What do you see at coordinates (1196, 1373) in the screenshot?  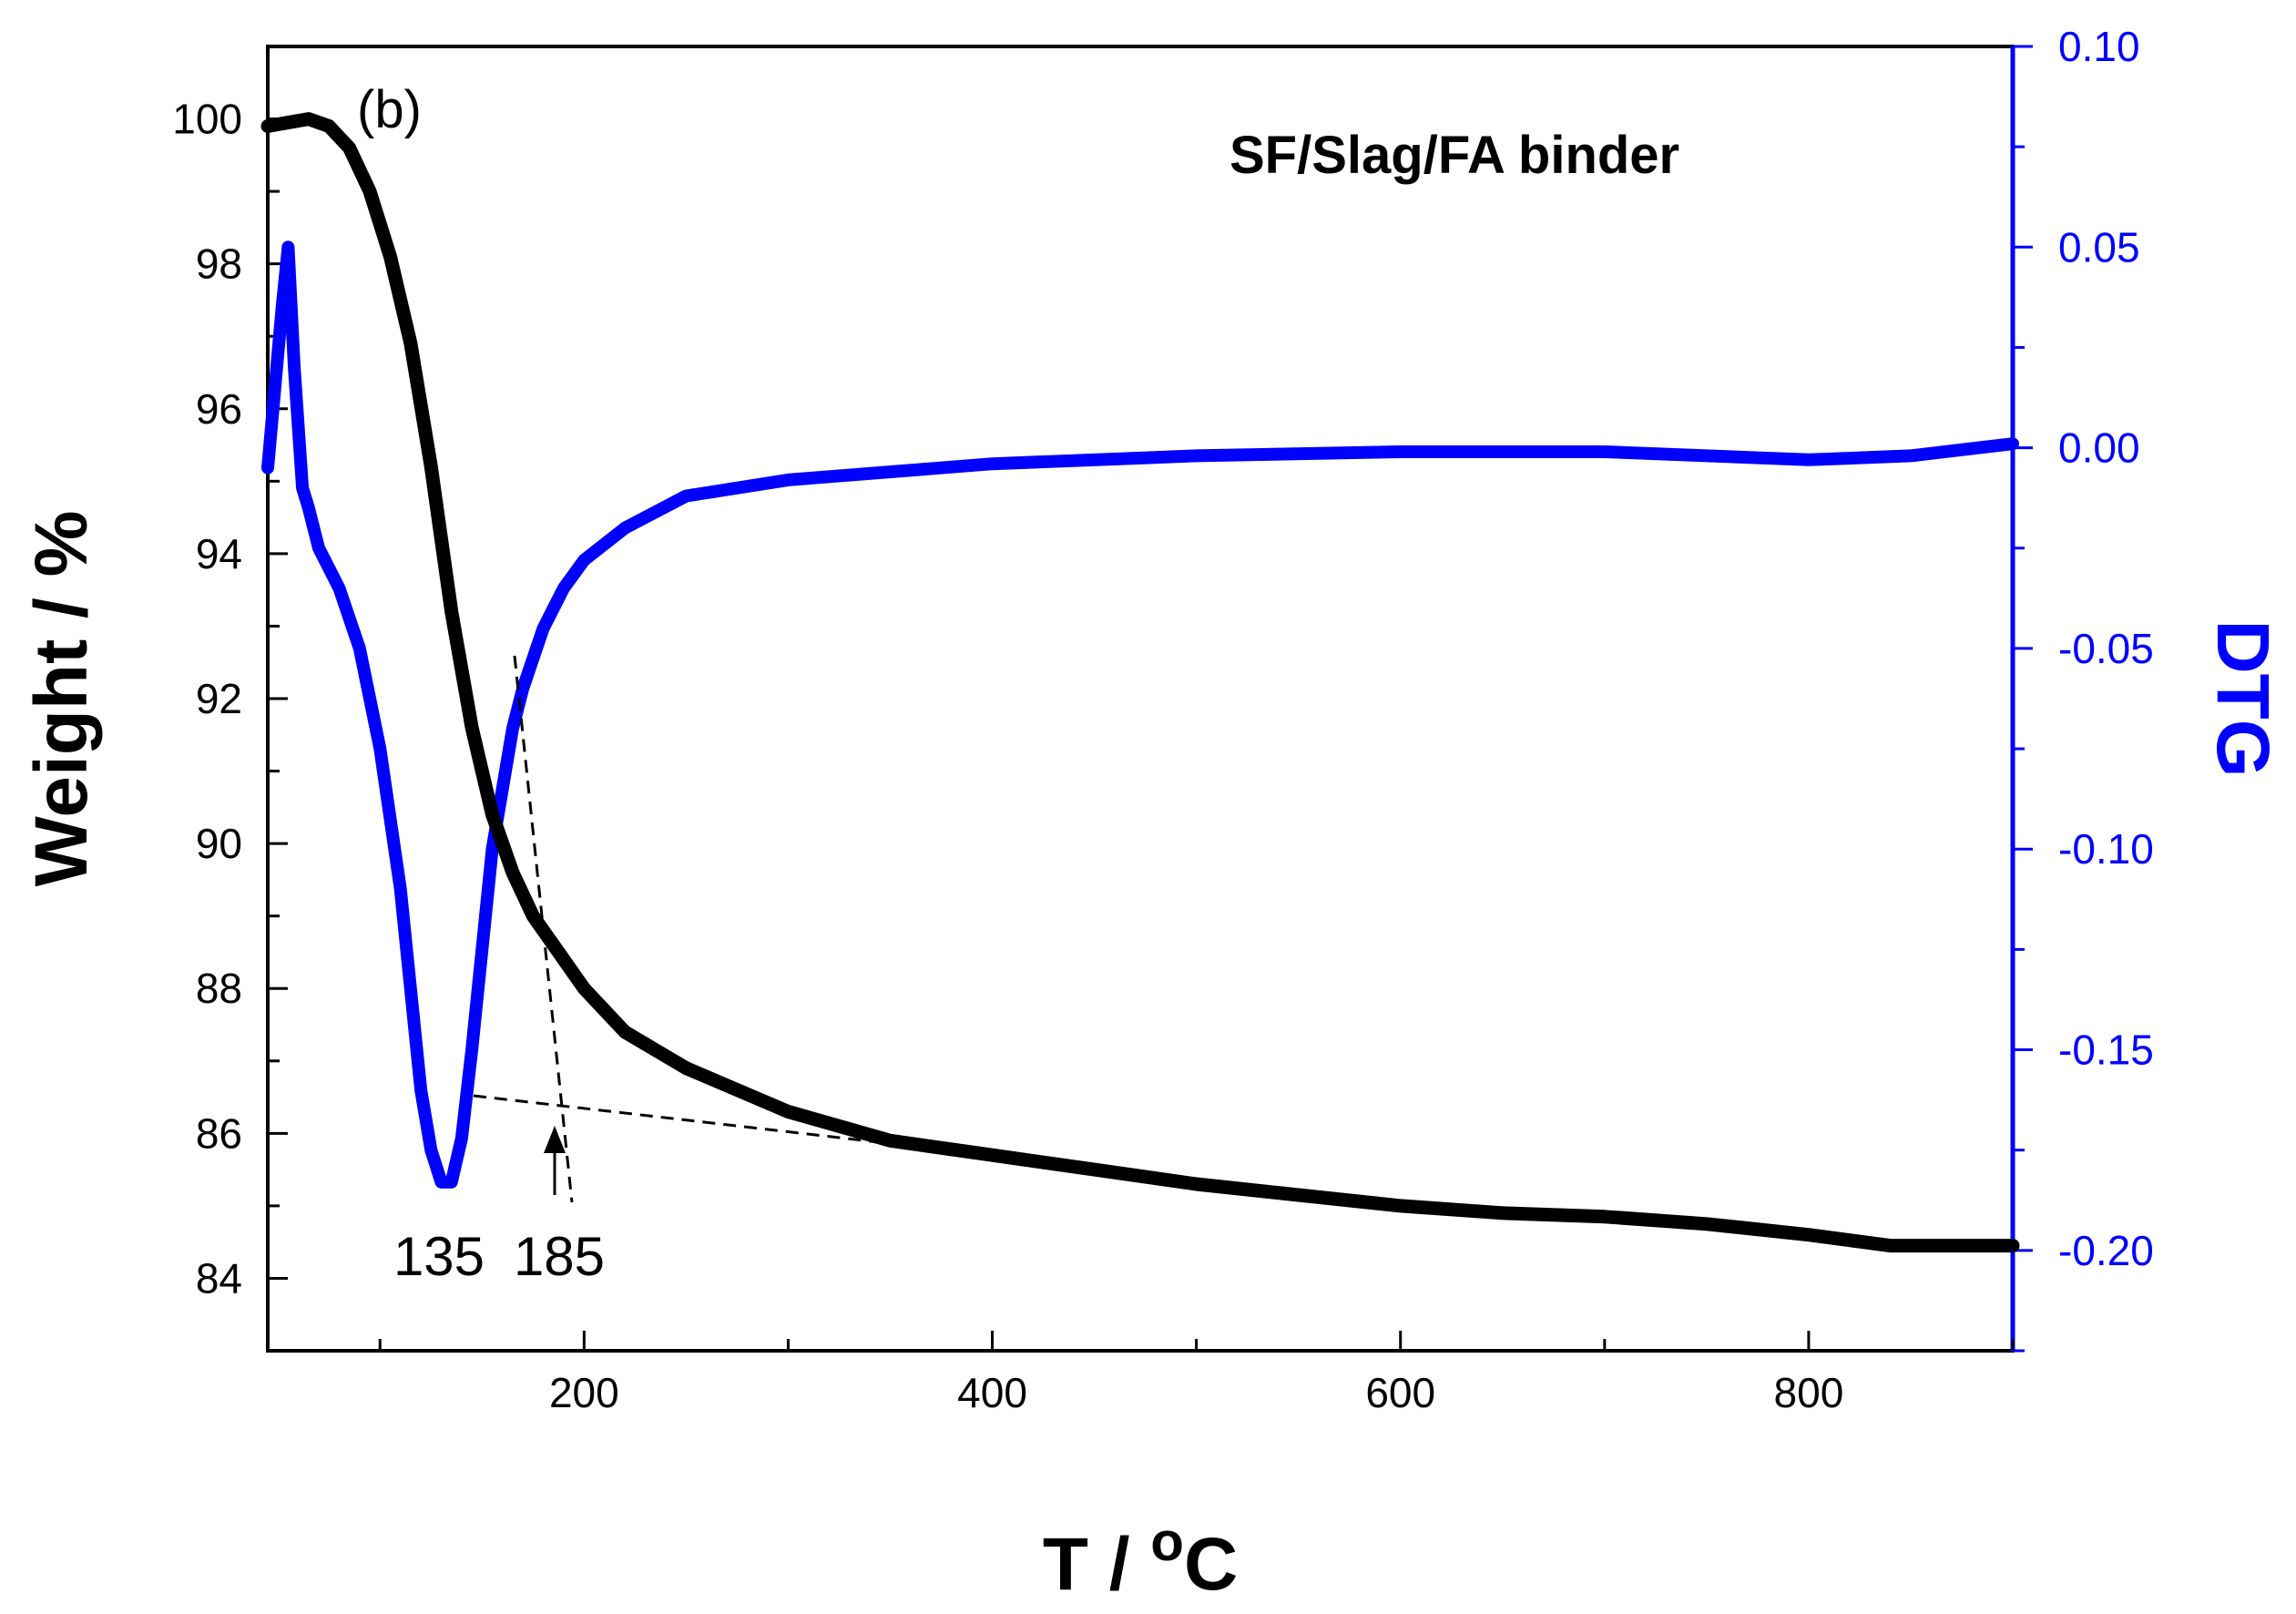 I see `x-axis-ticks: 200 400 600 800` at bounding box center [1196, 1373].